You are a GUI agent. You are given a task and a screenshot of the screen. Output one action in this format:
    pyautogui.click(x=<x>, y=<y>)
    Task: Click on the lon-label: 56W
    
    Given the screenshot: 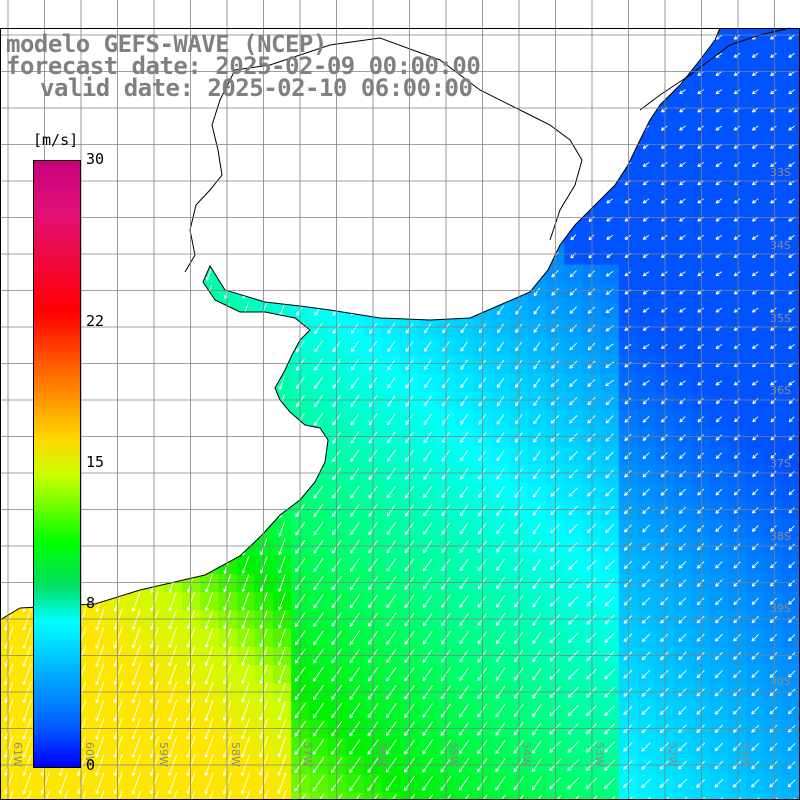 What is the action you would take?
    pyautogui.click(x=381, y=754)
    